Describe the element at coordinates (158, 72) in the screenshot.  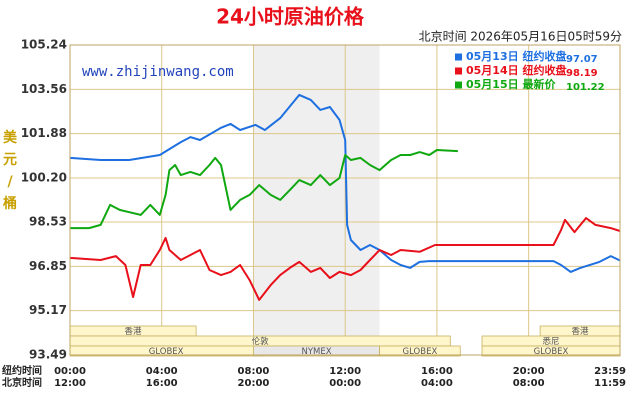
I see `watermark: www.zhijinwang.com` at that location.